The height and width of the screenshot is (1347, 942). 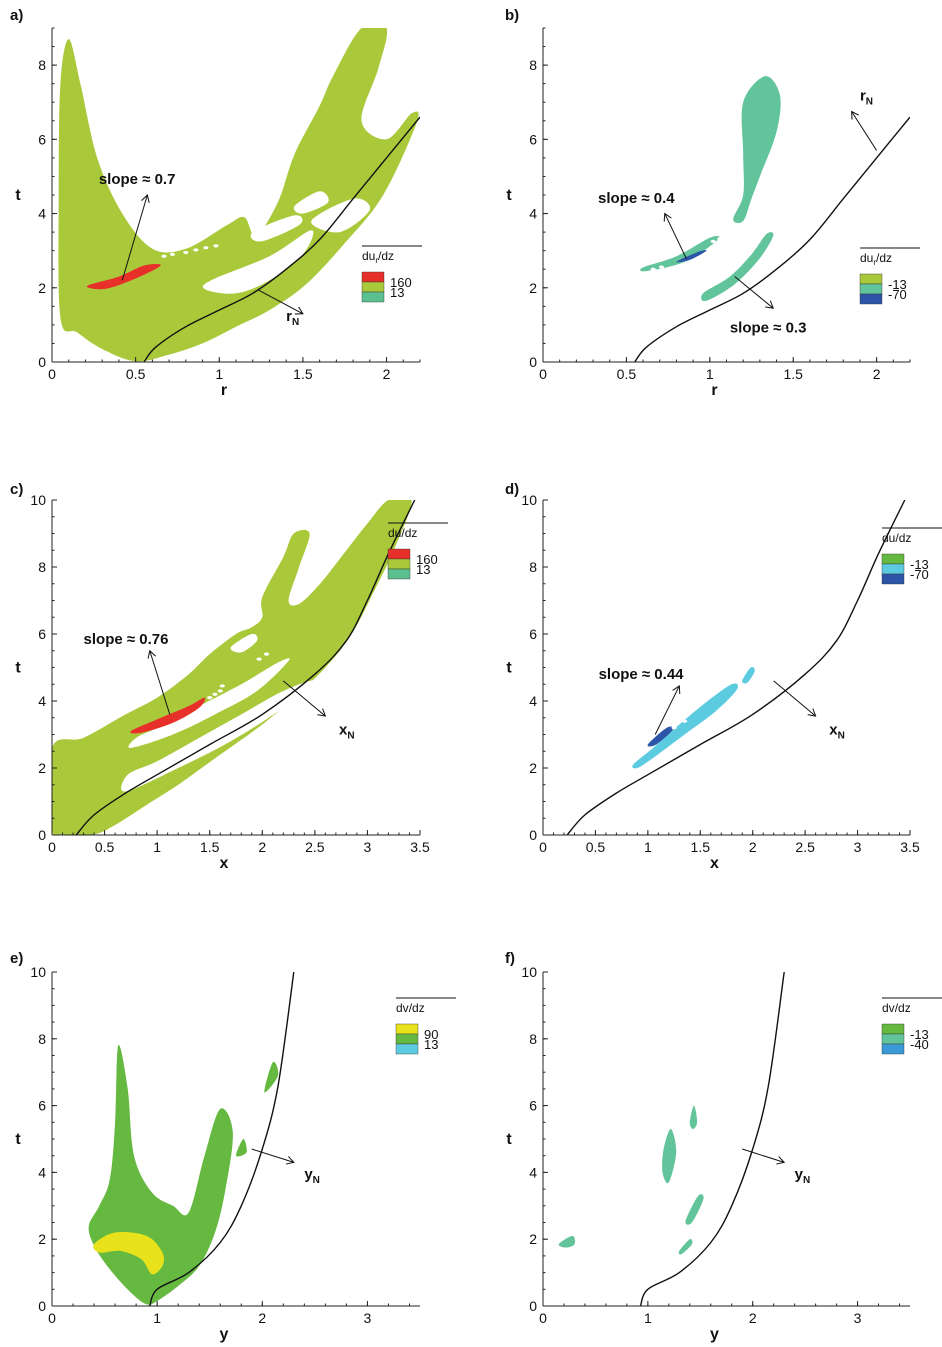 What do you see at coordinates (224, 863) in the screenshot?
I see `x-axis-label: x` at bounding box center [224, 863].